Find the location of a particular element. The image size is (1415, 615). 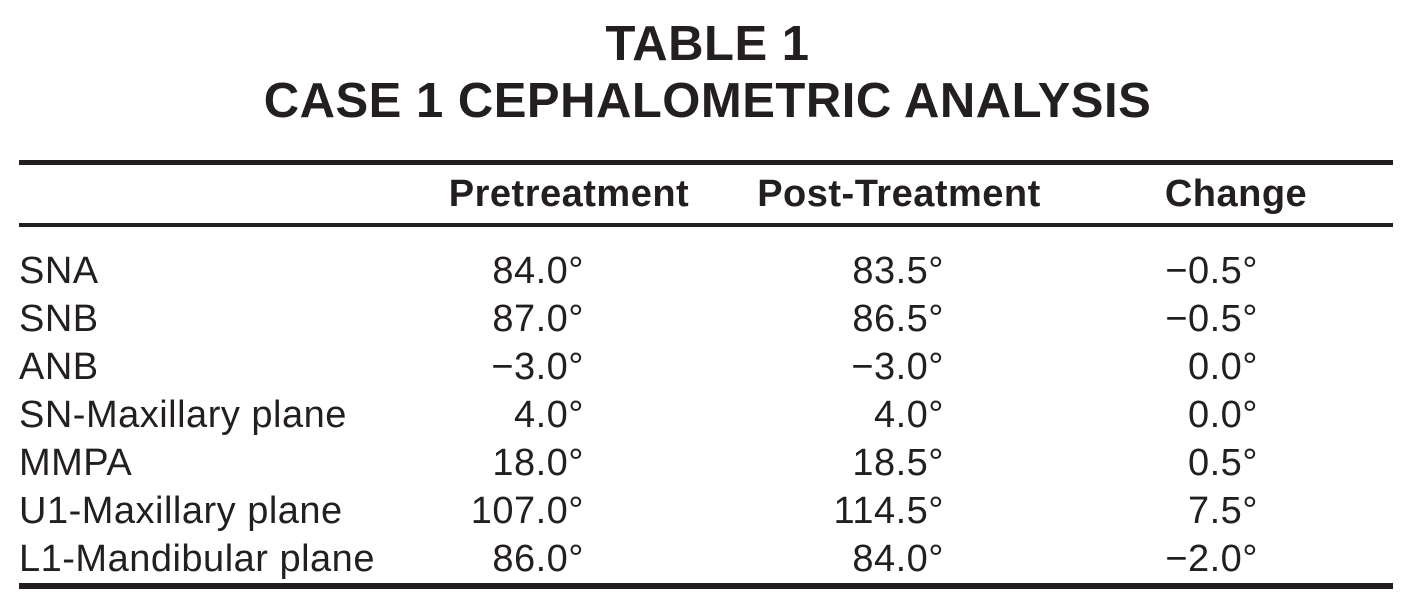

row-label: SN-Maxillary plane is located at coordinates (183, 414).